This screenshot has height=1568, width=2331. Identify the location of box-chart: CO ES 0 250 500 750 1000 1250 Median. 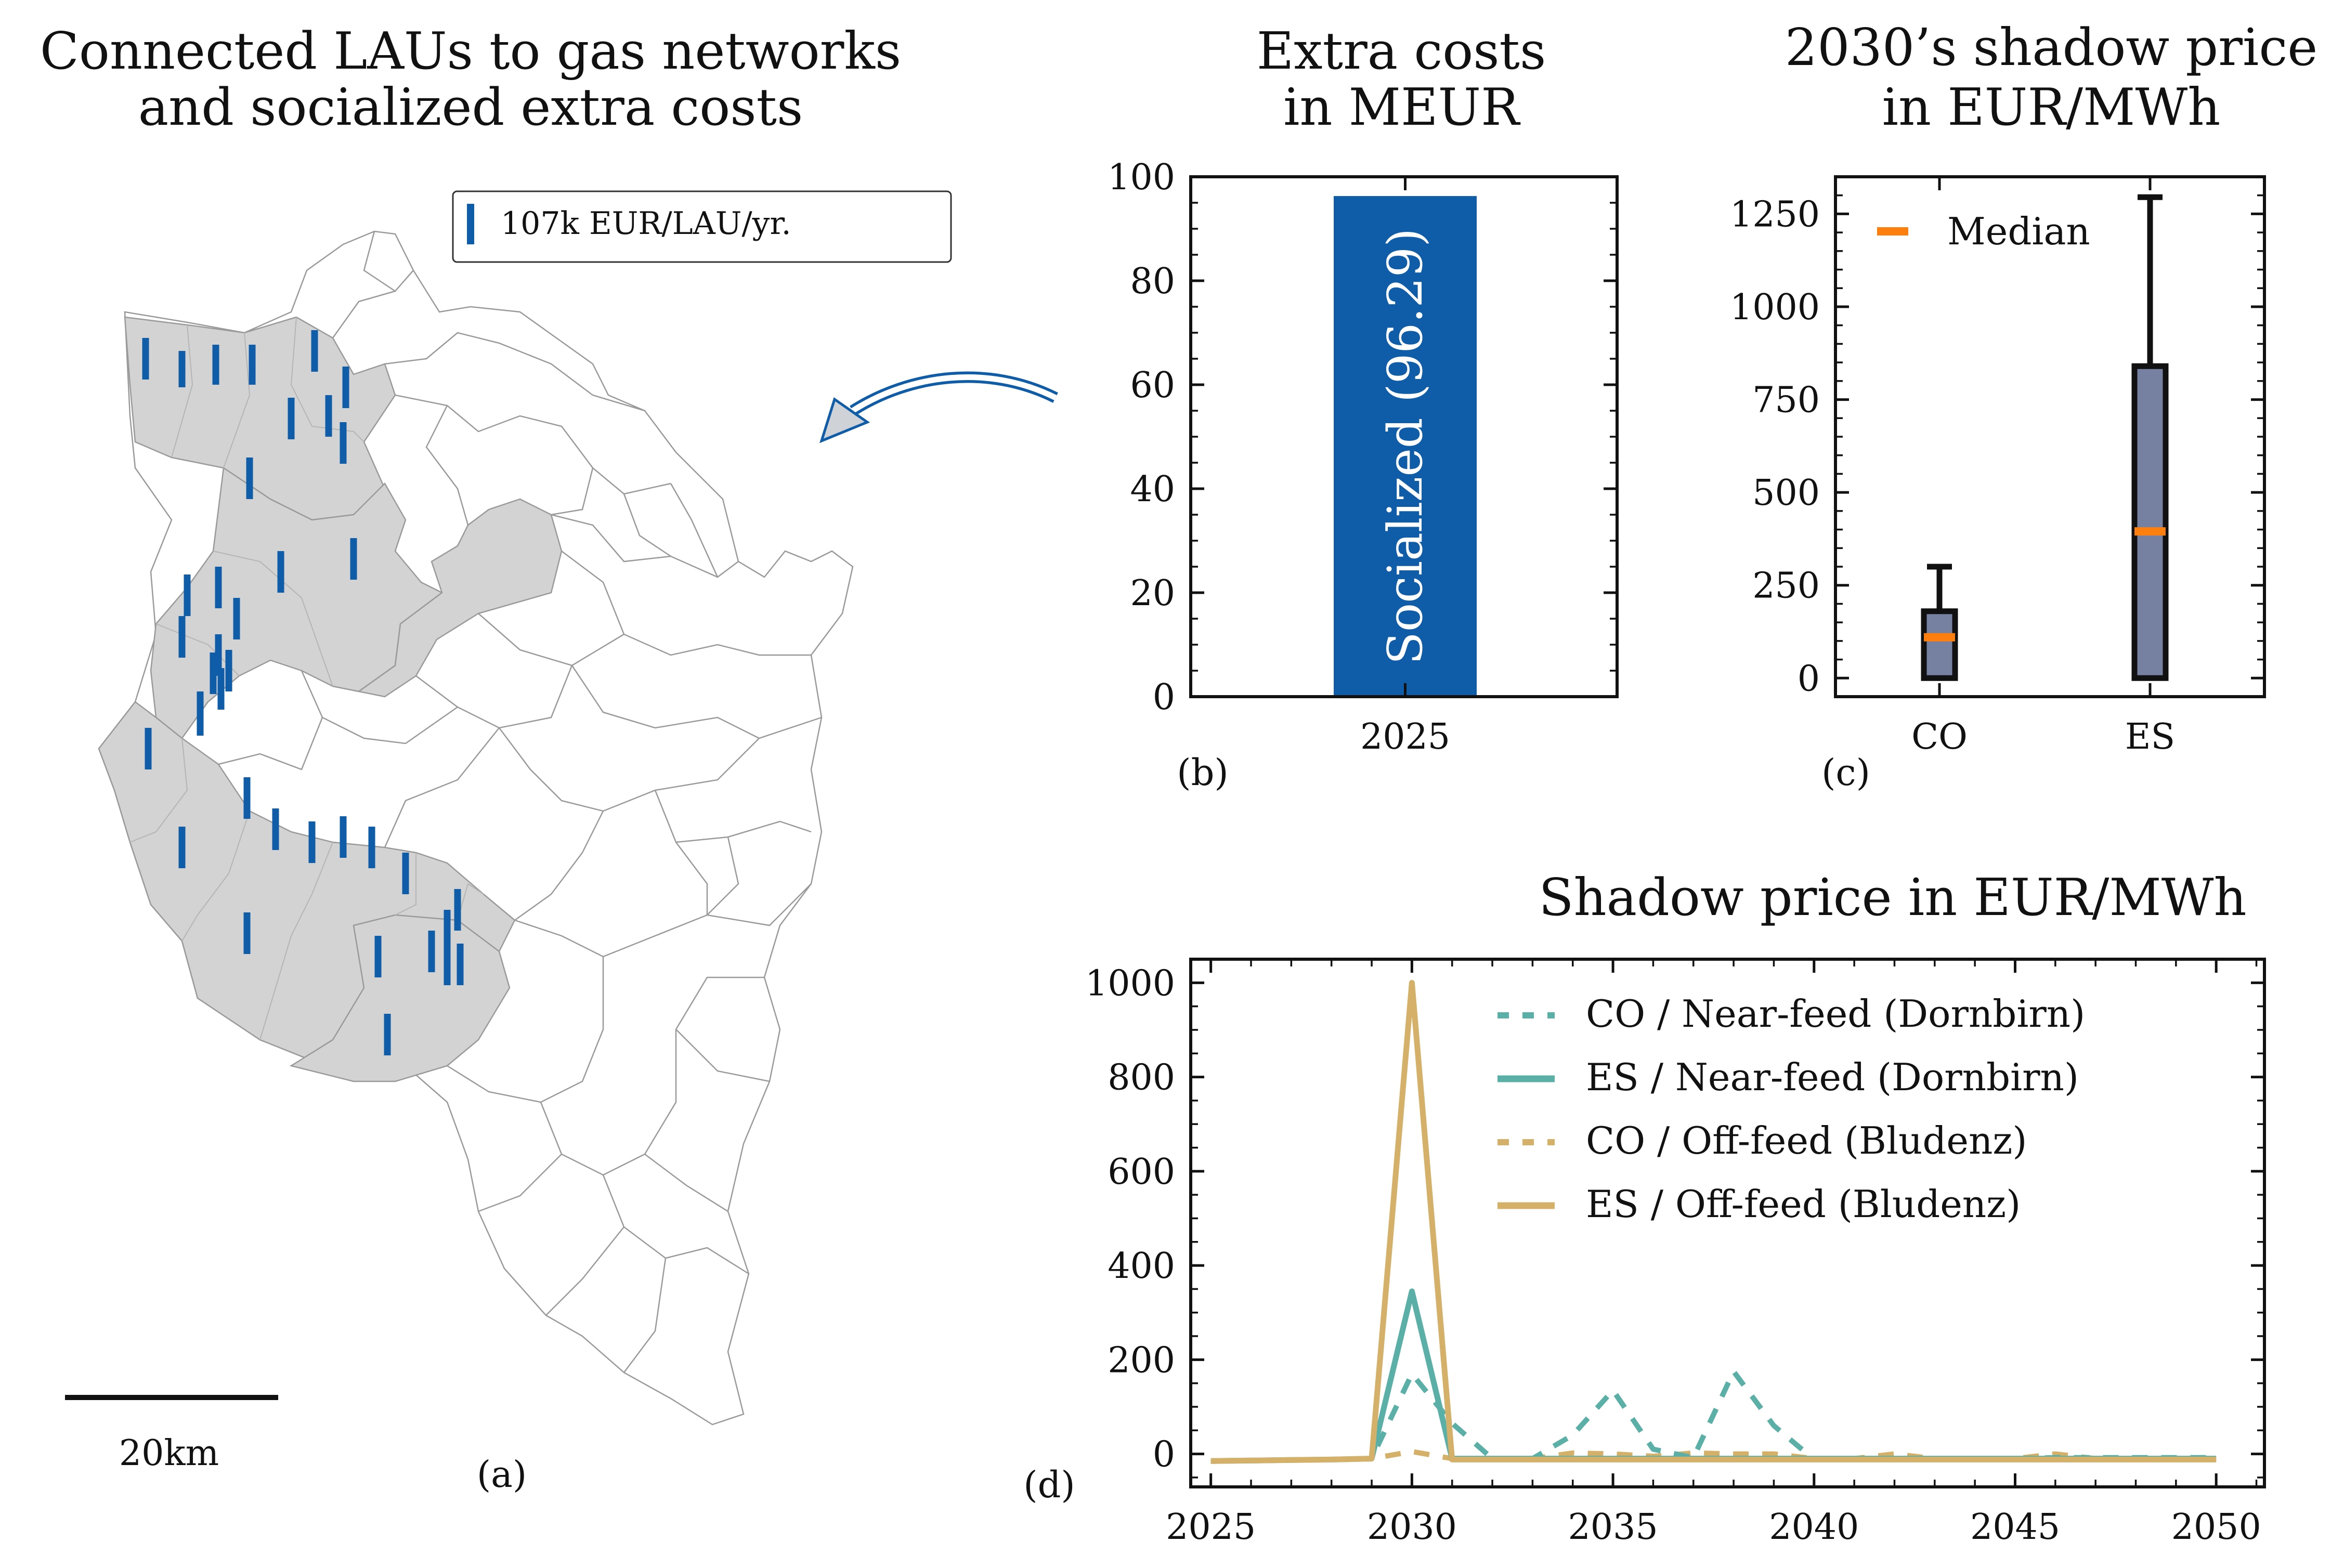
(1998, 466).